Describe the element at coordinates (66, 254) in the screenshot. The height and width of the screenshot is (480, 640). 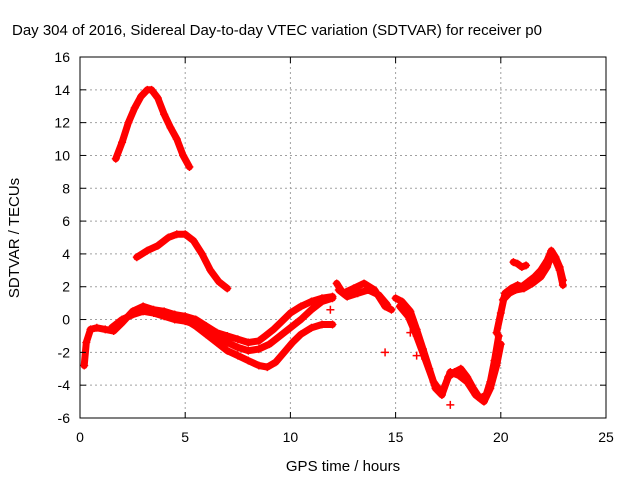
I see `y-tick-label: 4` at that location.